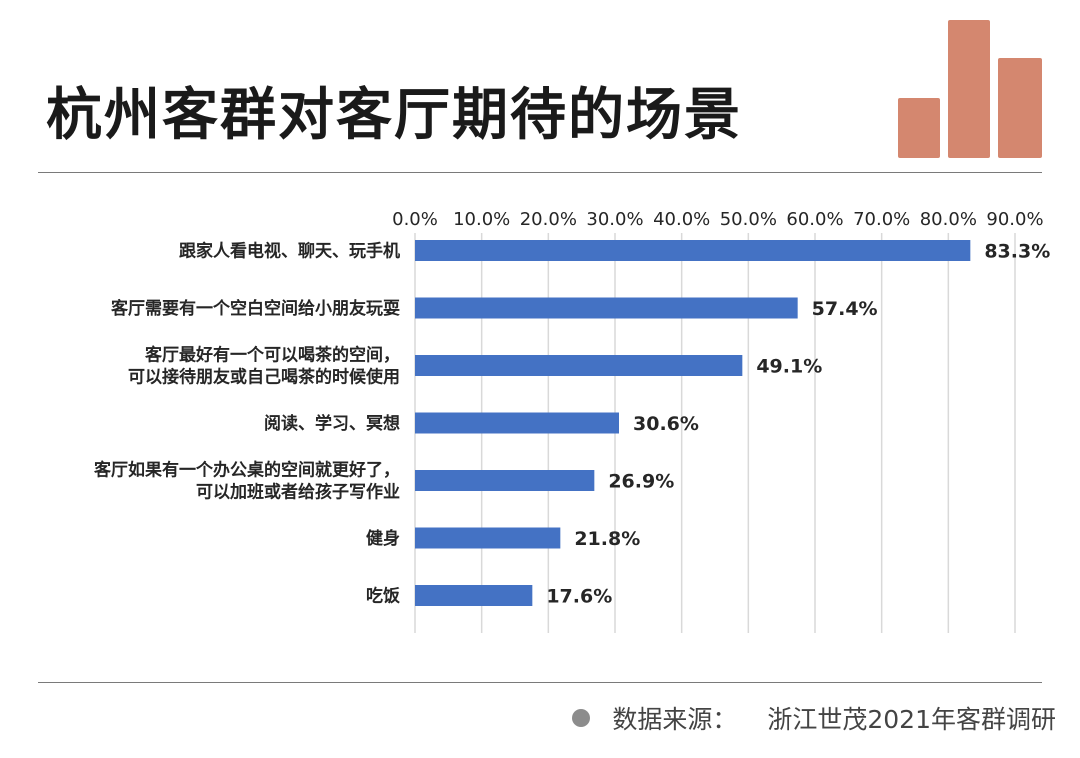  I want to click on page-title: 杭州客群对客厅期待的场景, so click(394, 115).